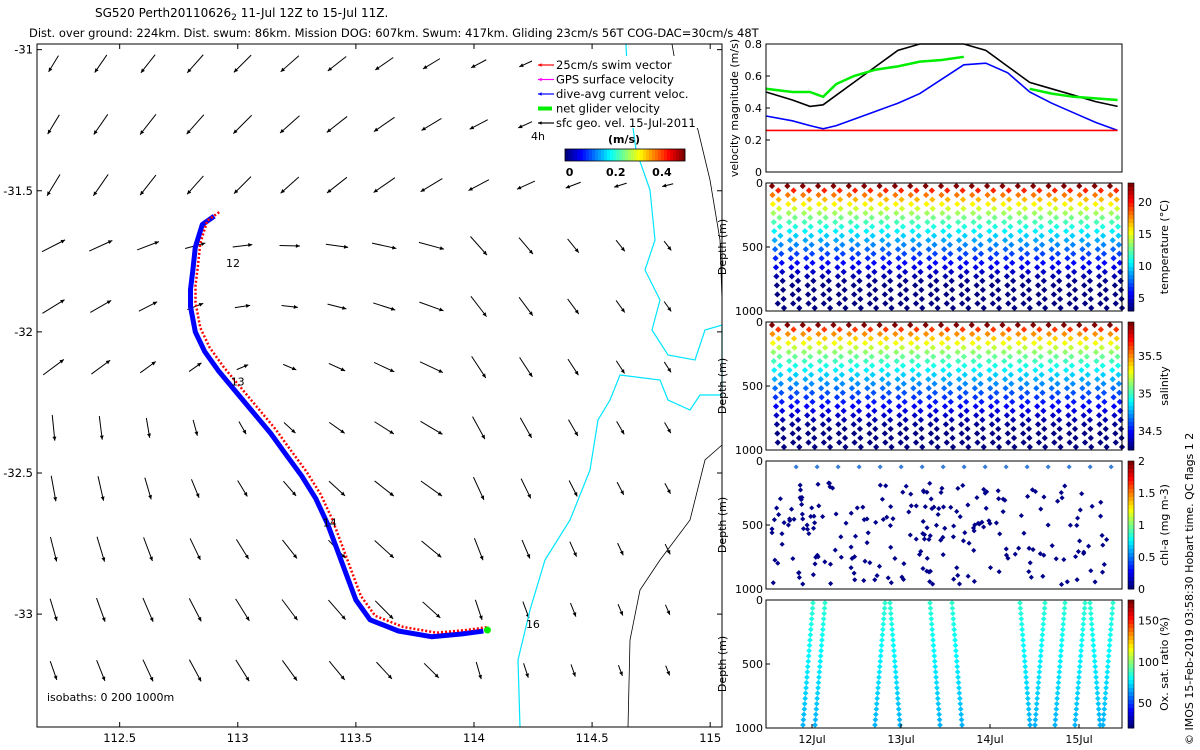  I want to click on speed-colorbar: (m/s)4h0 0.2 0.4, so click(608, 154).